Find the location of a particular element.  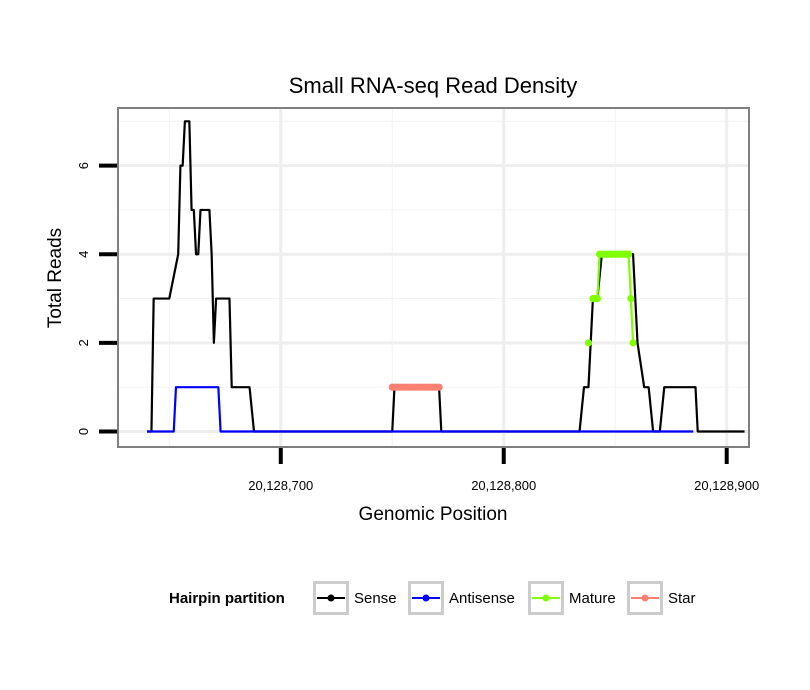

x-tick-label: 20,128,700 is located at coordinates (280, 485).